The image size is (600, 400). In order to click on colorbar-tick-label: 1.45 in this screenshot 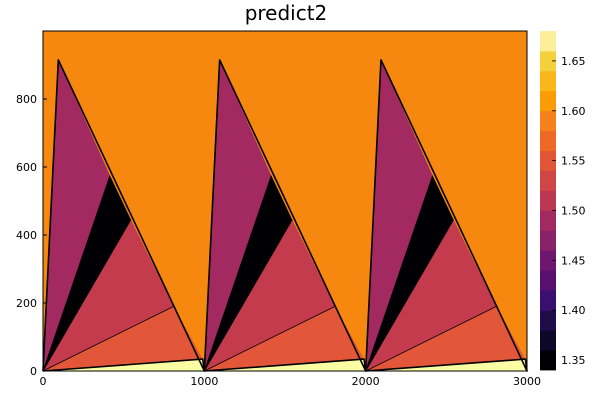, I will do `click(573, 260)`.